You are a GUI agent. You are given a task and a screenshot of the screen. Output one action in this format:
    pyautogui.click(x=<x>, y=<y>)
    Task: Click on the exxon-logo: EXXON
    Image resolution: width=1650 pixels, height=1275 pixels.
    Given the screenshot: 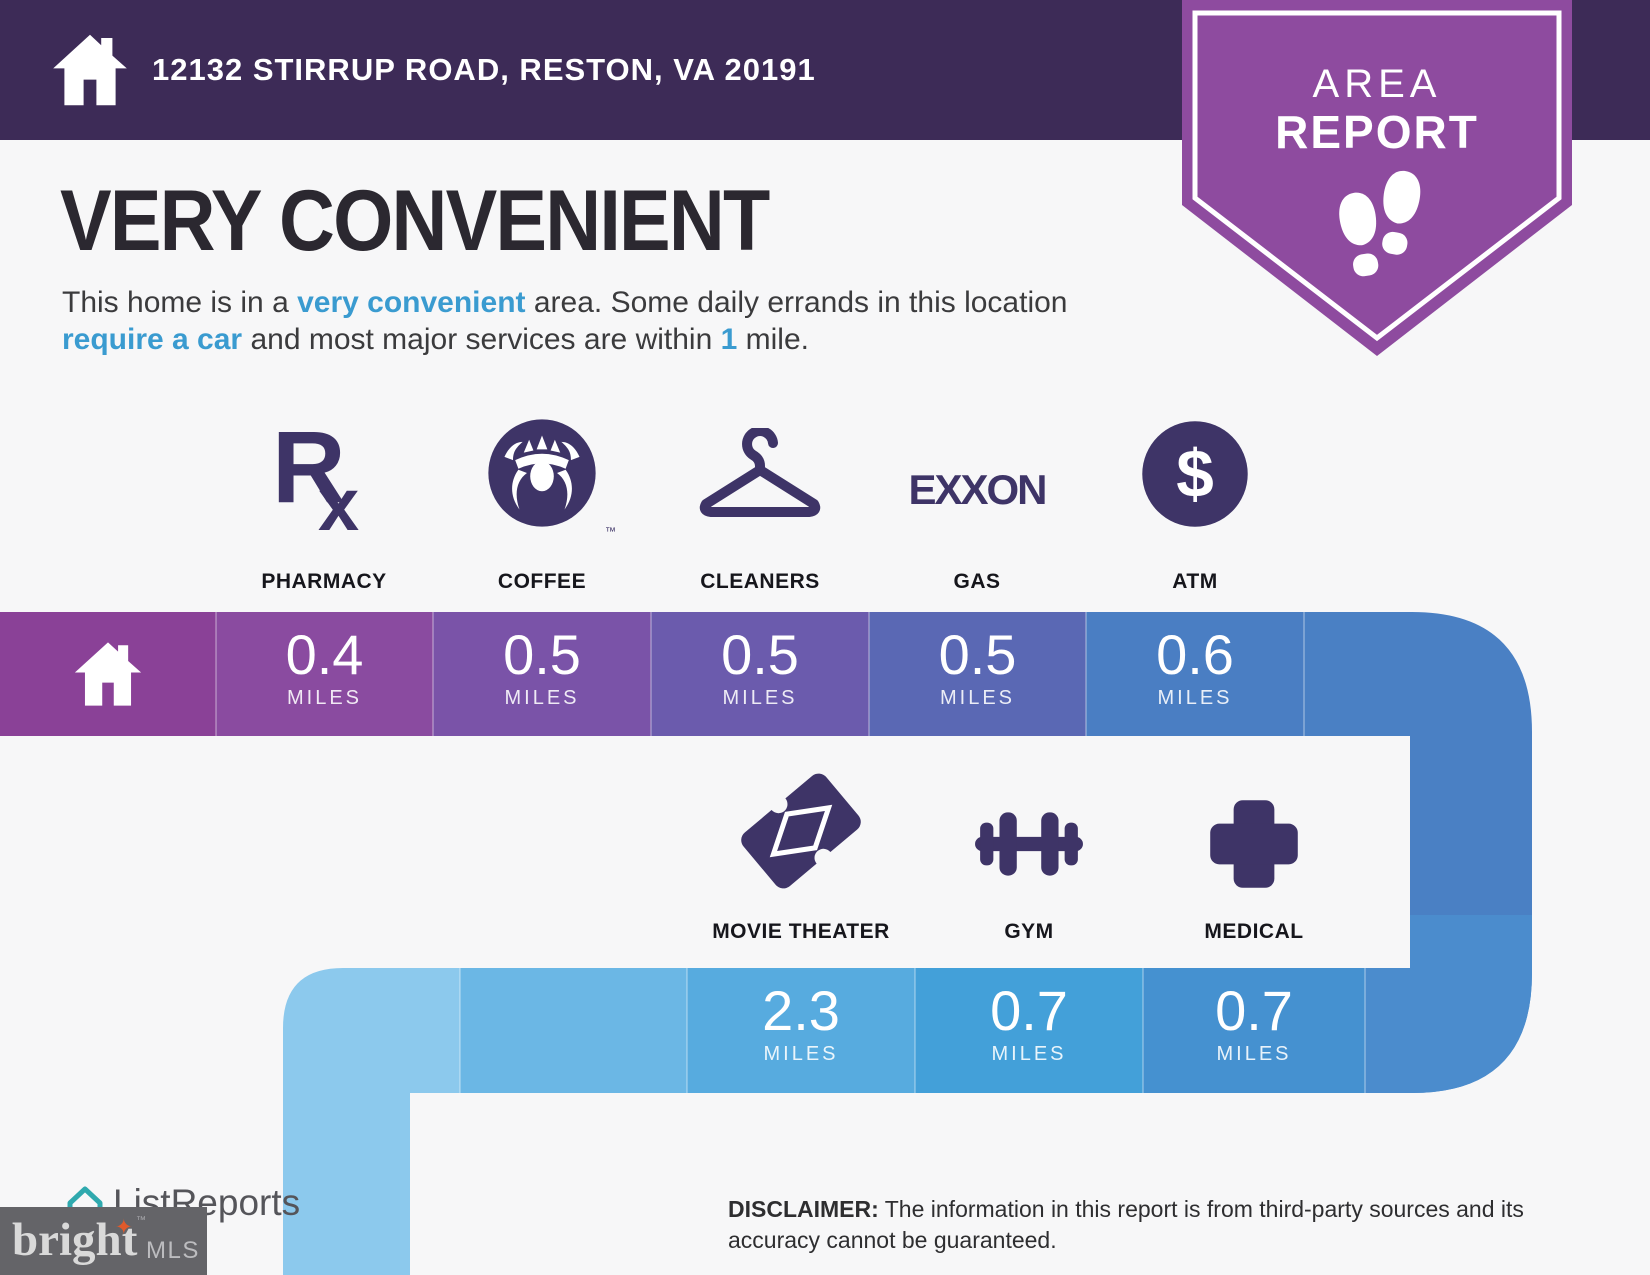 What is the action you would take?
    pyautogui.click(x=977, y=489)
    